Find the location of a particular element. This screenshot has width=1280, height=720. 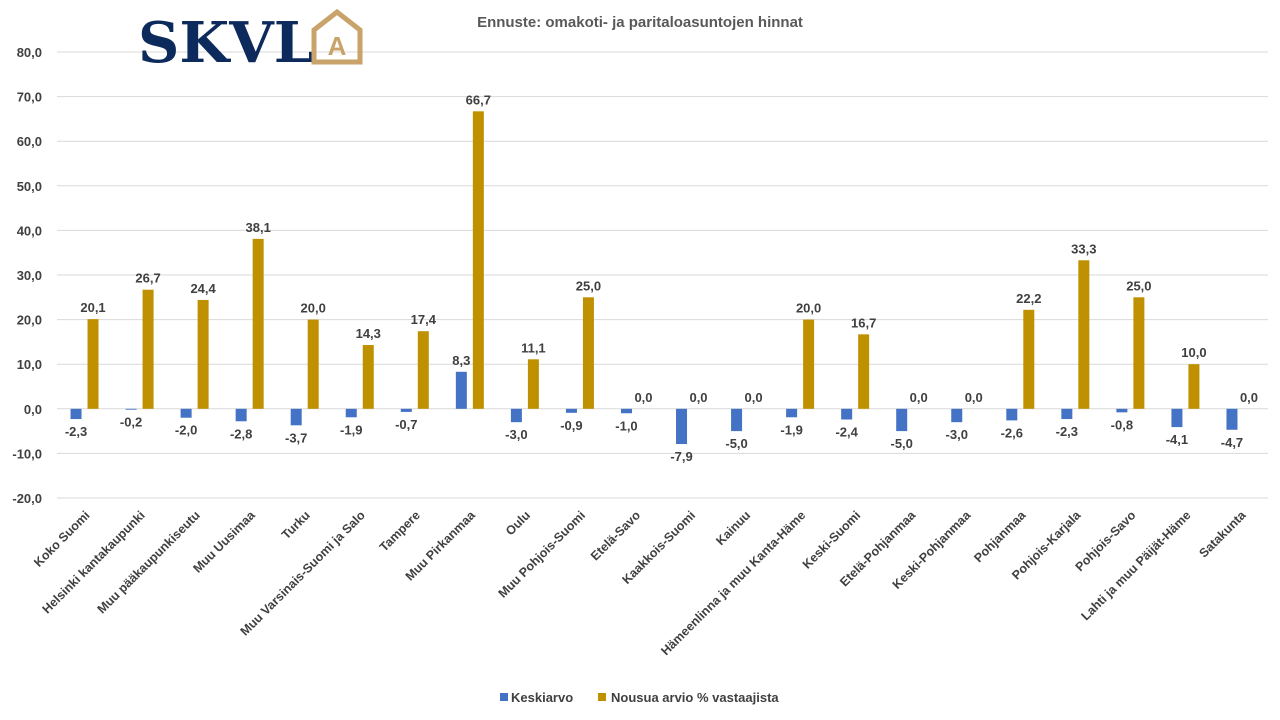

category-label: Etelä-Savo is located at coordinates (615, 535).